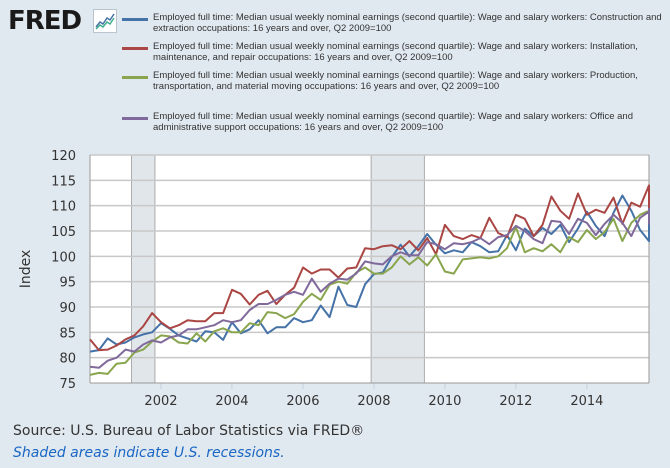  Describe the element at coordinates (444, 401) in the screenshot. I see `x-tick-label: 2010` at that location.